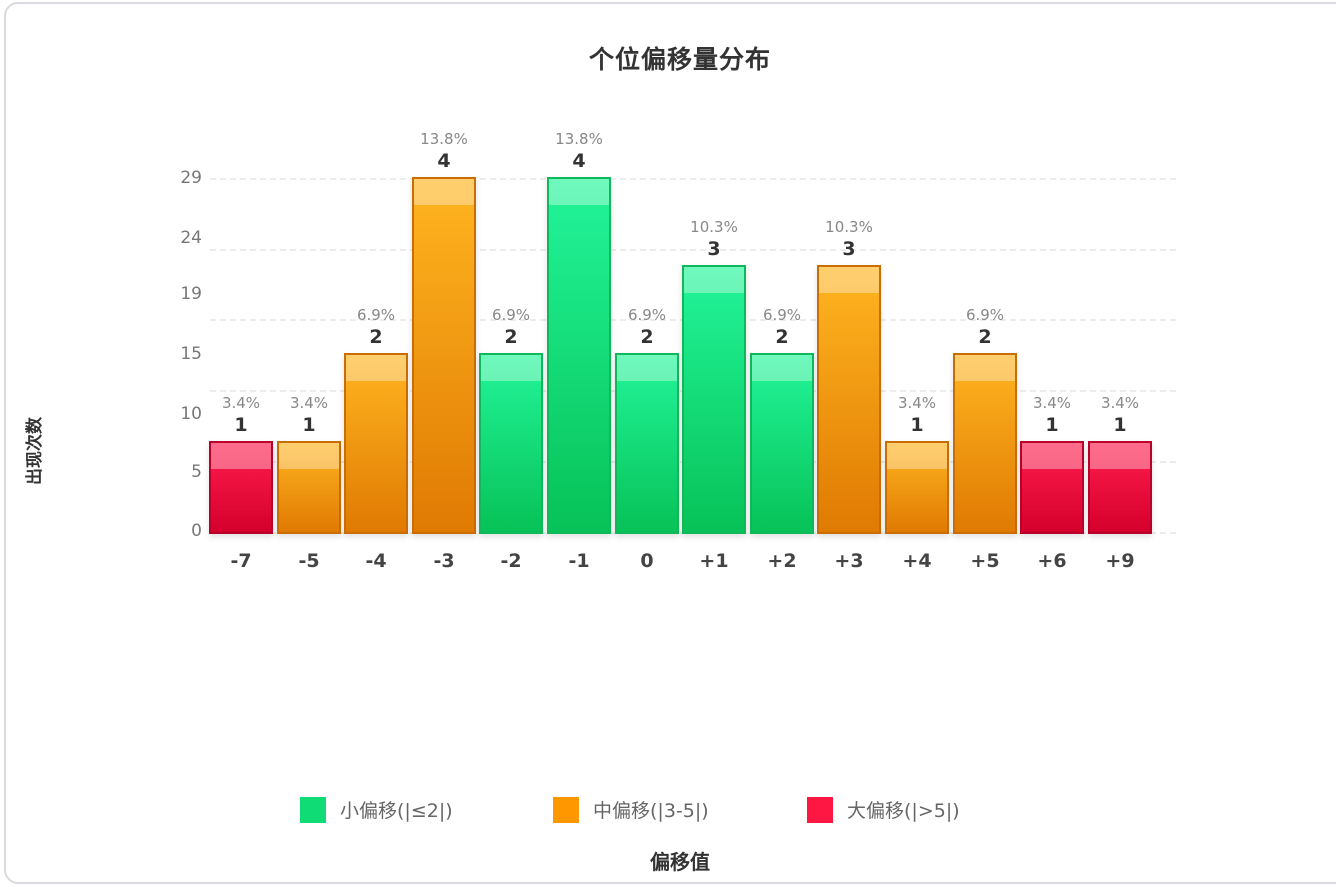 The image size is (1336, 887). I want to click on legend-item-small: 小偏移(|≤2|), so click(376, 809).